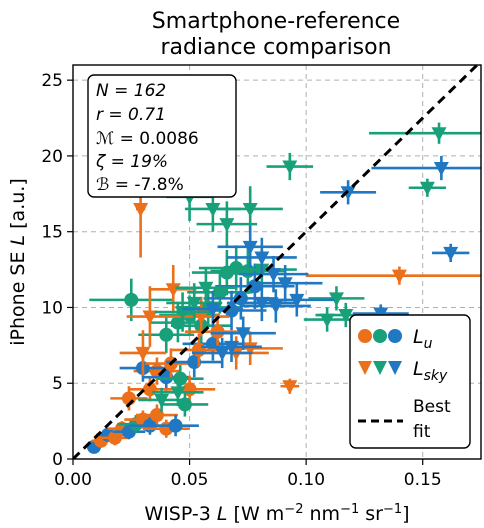 Image resolution: width=484 pixels, height=528 pixels. What do you see at coordinates (306, 480) in the screenshot?
I see `x-tick-label: 0.10` at bounding box center [306, 480].